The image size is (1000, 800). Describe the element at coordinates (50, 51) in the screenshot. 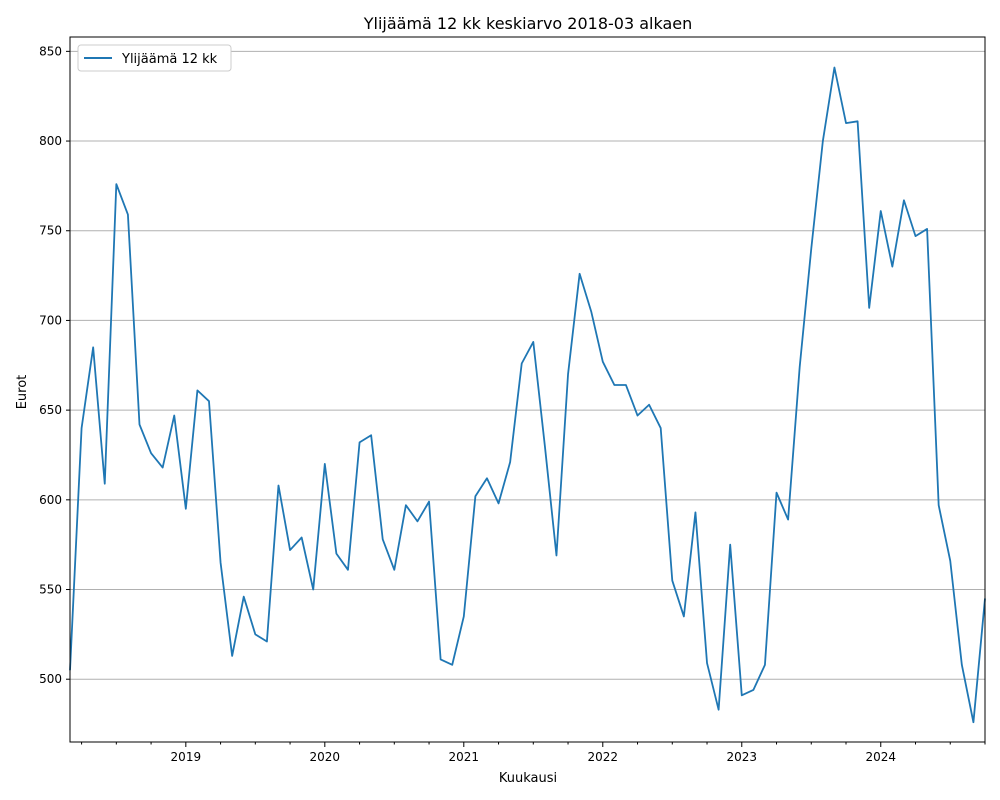

I see `y-tick-label: 850` at that location.